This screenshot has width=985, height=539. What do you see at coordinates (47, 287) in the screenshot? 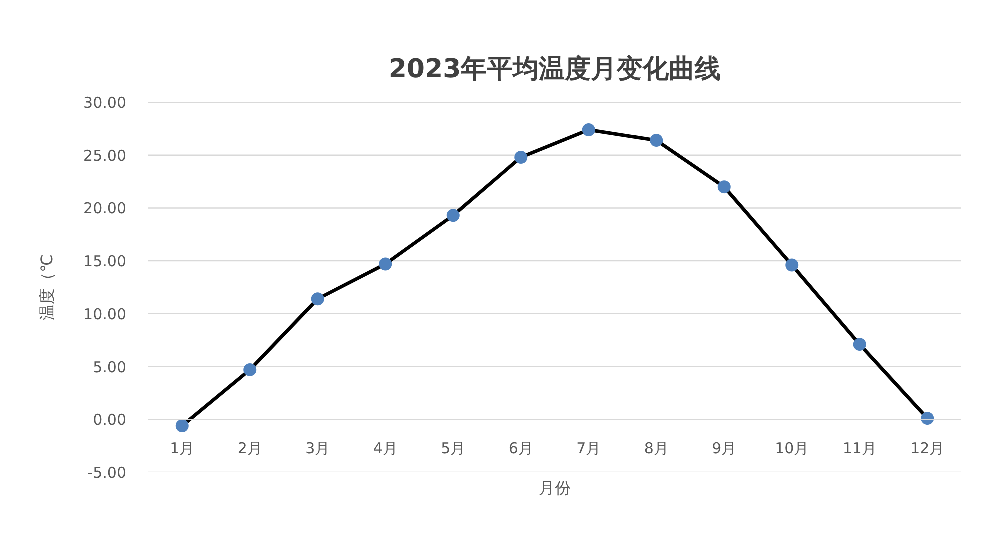
I see `y-axis-title: 温度（℃` at bounding box center [47, 287].